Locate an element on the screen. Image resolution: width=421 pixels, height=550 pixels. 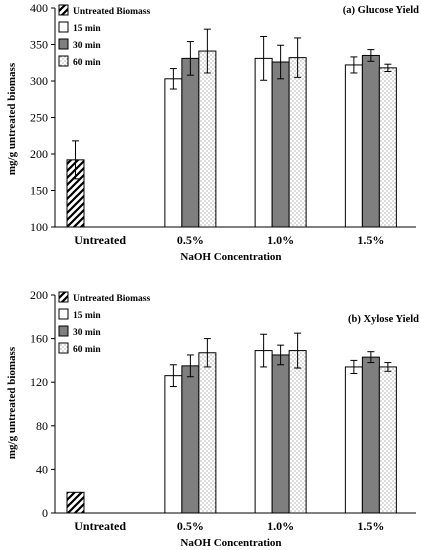
y-tick-label: 40 is located at coordinates (42, 469).